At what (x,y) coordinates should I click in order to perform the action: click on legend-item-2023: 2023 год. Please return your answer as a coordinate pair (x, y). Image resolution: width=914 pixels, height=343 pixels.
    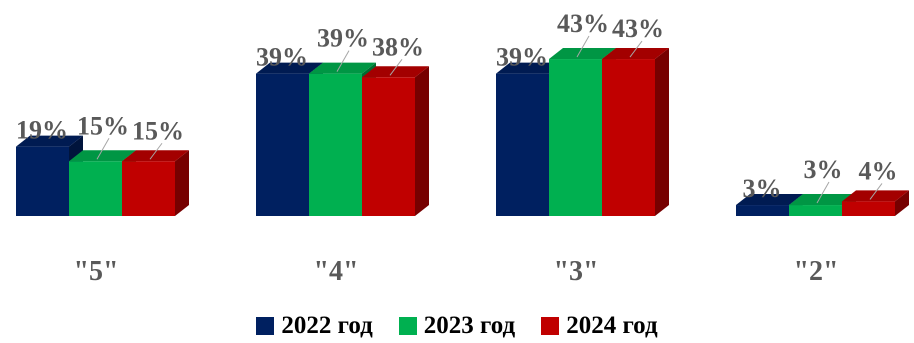
    Looking at the image, I should click on (457, 326).